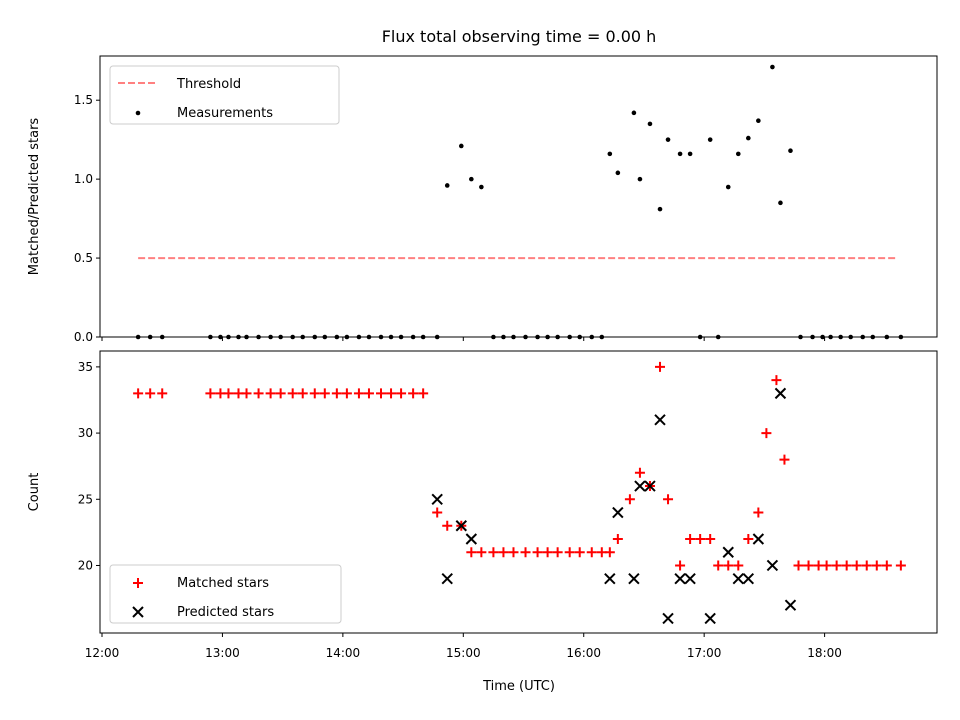  What do you see at coordinates (208, 84) in the screenshot?
I see `legend-label: Threshold` at bounding box center [208, 84].